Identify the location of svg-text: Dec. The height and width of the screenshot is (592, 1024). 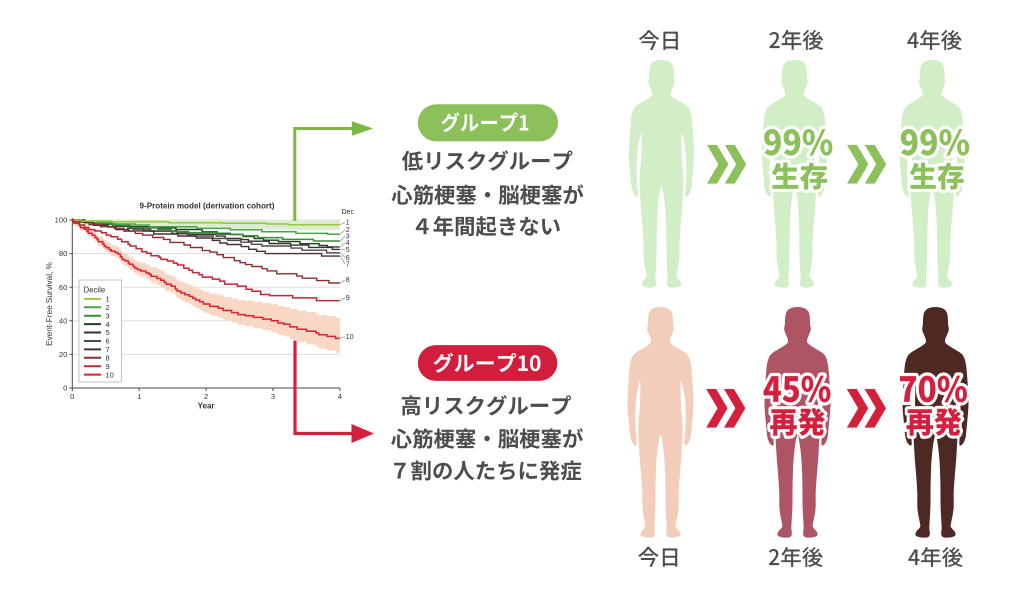
(348, 212).